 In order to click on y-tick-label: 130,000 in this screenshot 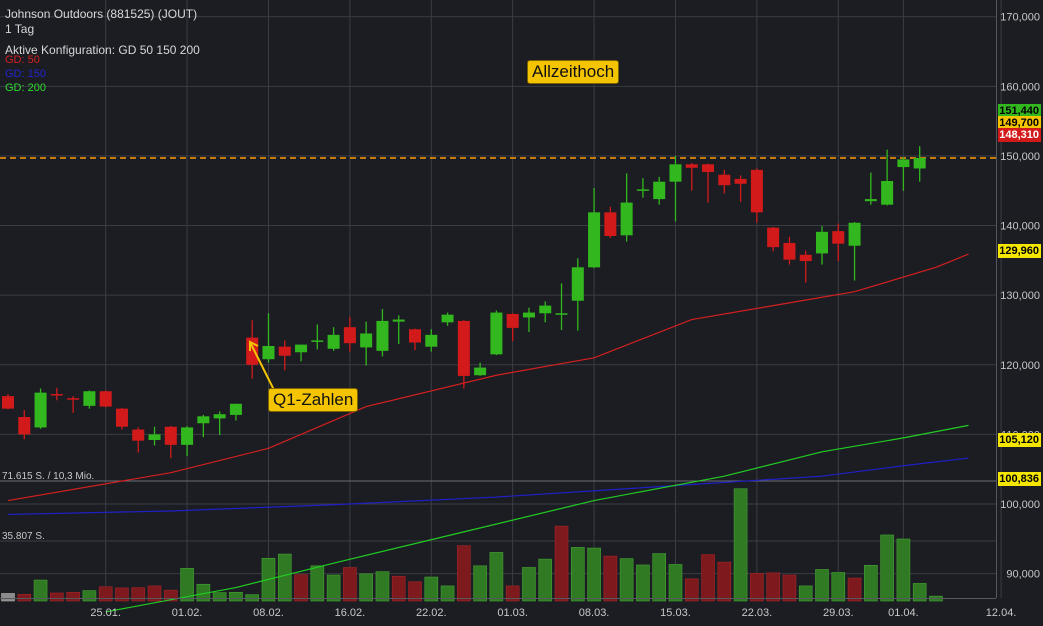, I will do `click(1020, 296)`.